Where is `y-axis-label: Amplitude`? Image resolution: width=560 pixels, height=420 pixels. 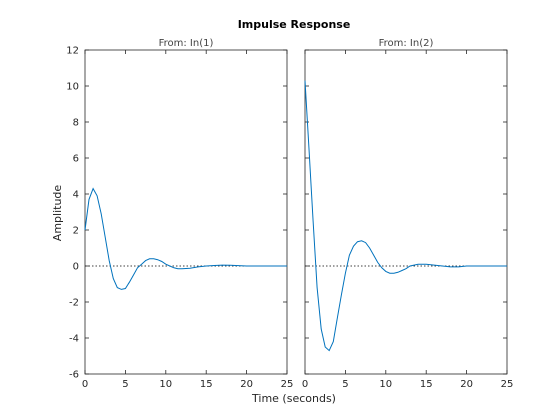
y-axis-label: Amplitude is located at coordinates (57, 213).